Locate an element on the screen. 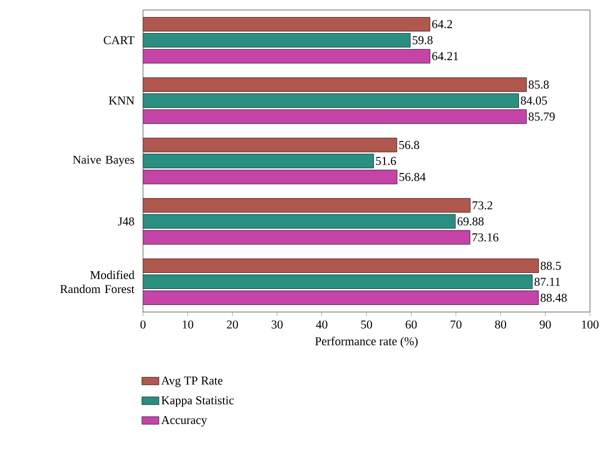 The width and height of the screenshot is (611, 474). x-tick-label: 90 is located at coordinates (545, 324).